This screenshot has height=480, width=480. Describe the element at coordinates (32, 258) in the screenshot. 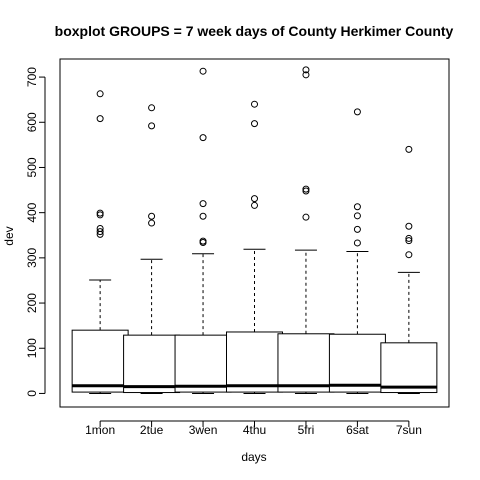

I see `y-tick-label: 300` at that location.